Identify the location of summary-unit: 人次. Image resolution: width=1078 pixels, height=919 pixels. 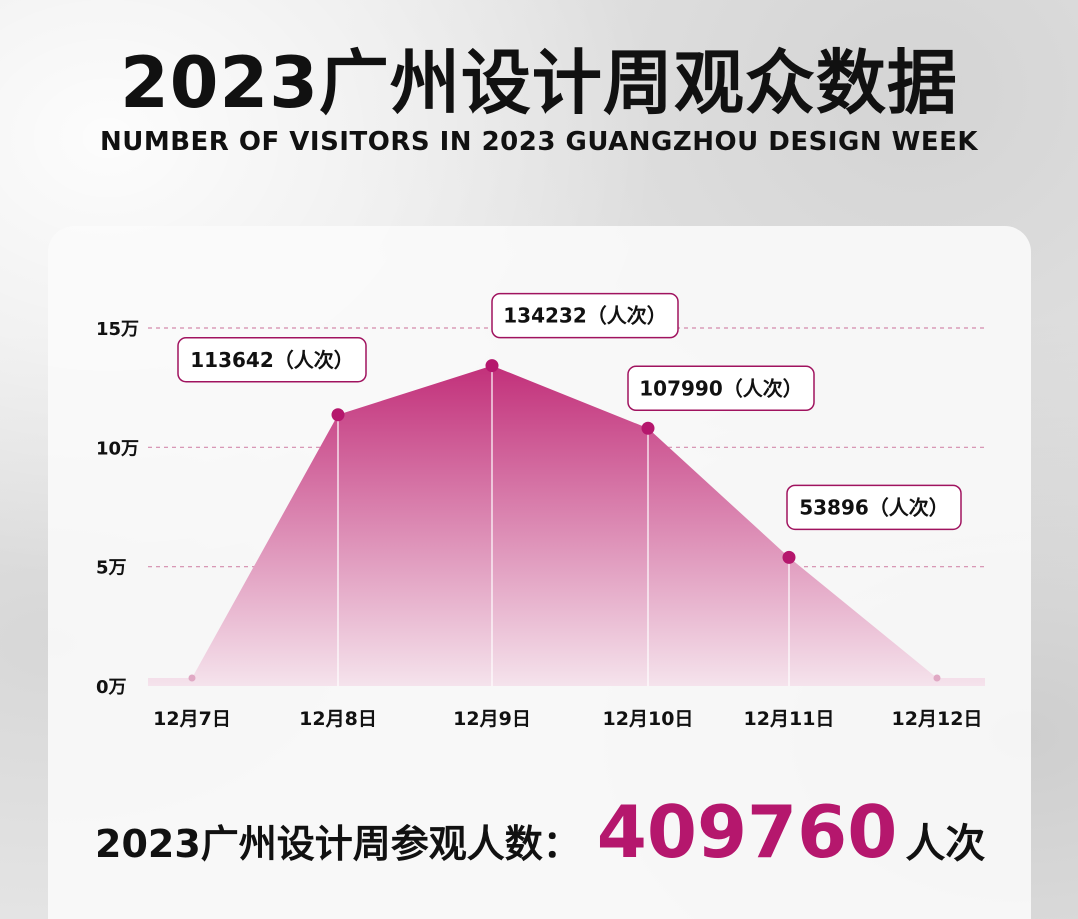
(945, 844).